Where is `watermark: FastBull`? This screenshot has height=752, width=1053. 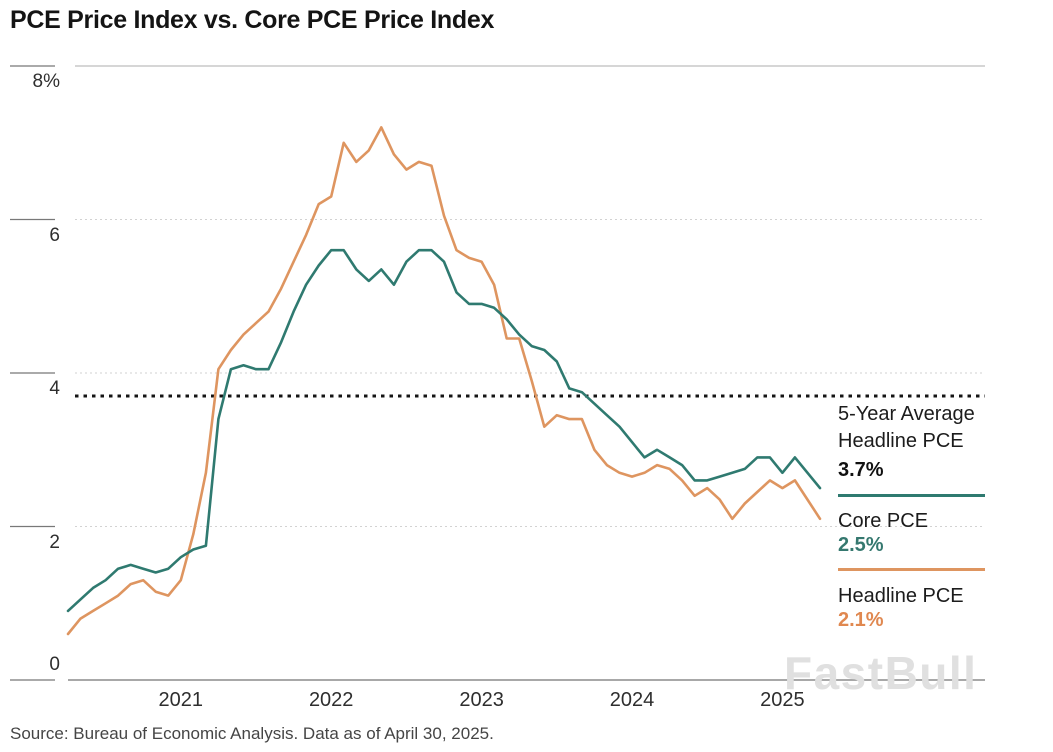 watermark: FastBull is located at coordinates (881, 673).